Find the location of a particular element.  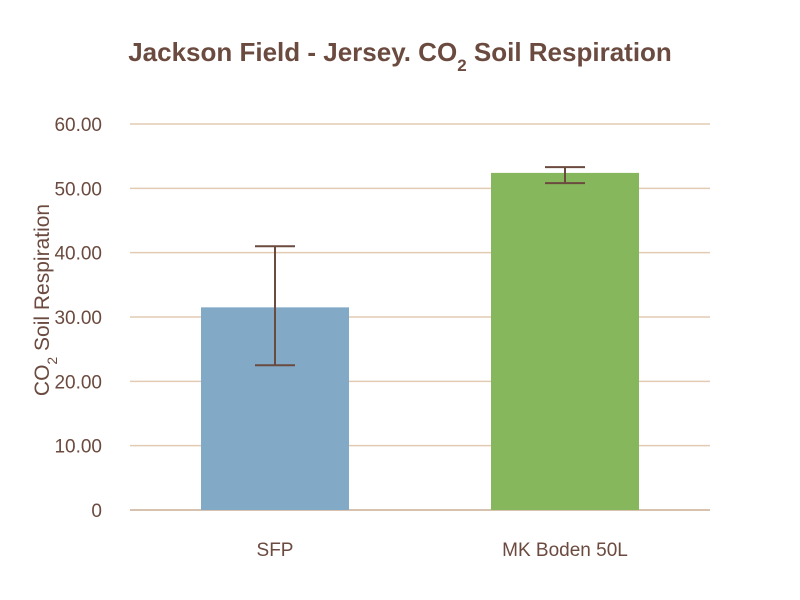

y-axis-label: CO2 Soil Respiration is located at coordinates (45, 300).